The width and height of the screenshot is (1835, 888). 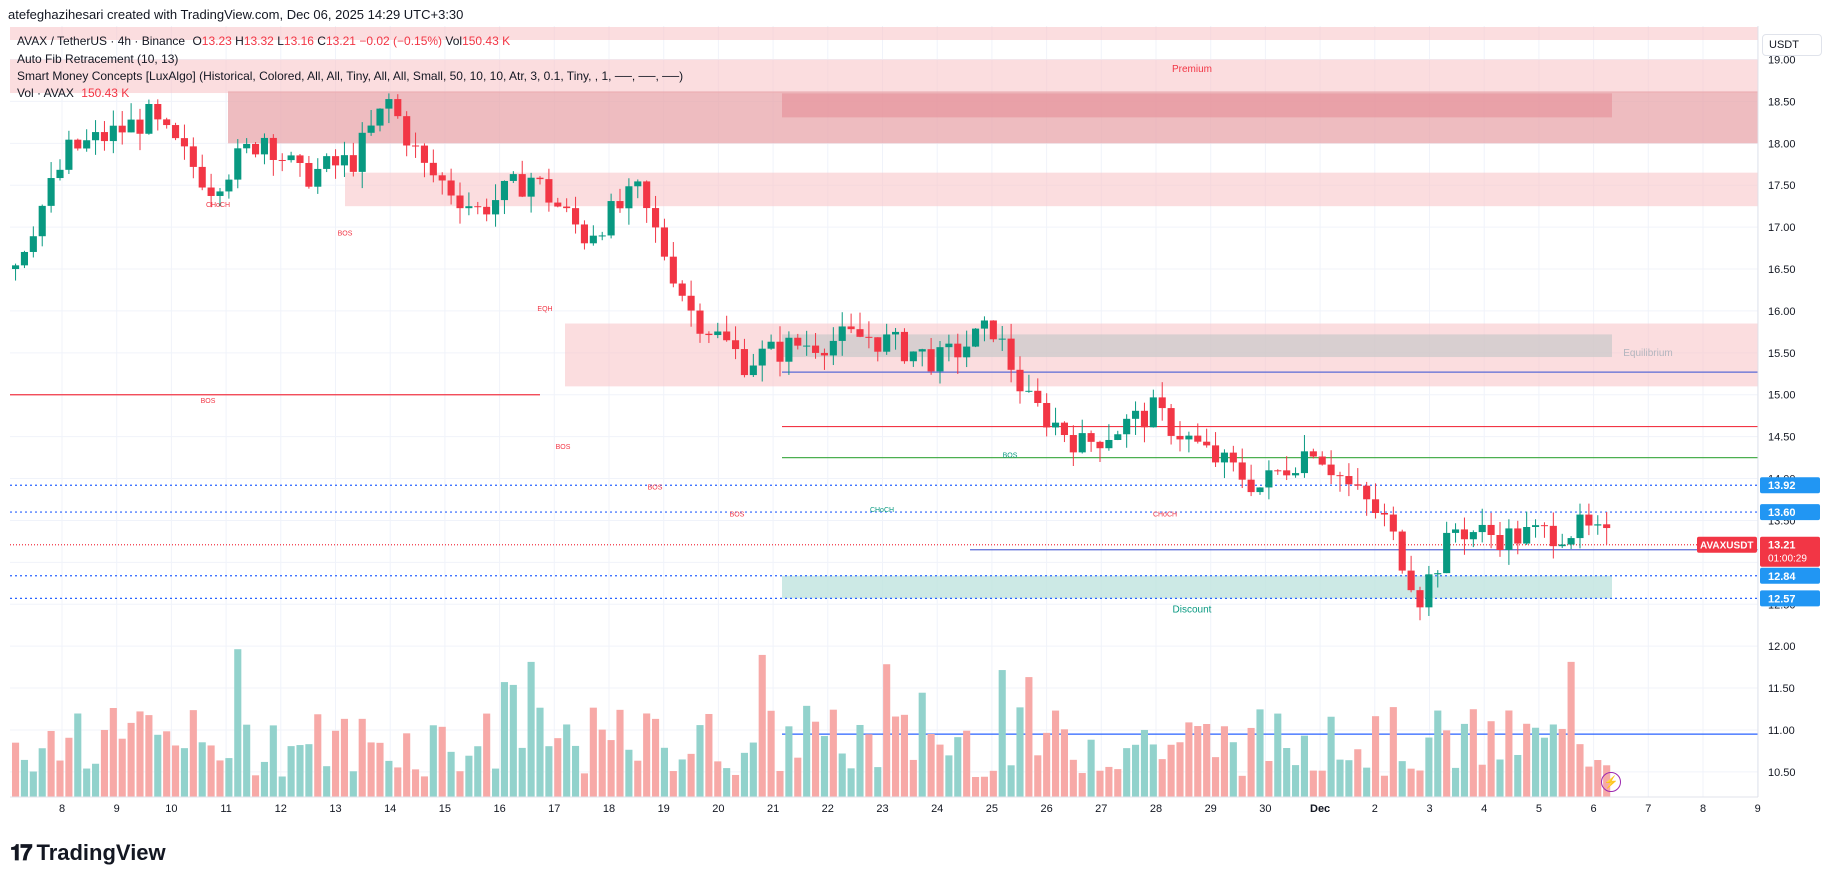 What do you see at coordinates (718, 809) in the screenshot?
I see `x-tick-label: 20` at bounding box center [718, 809].